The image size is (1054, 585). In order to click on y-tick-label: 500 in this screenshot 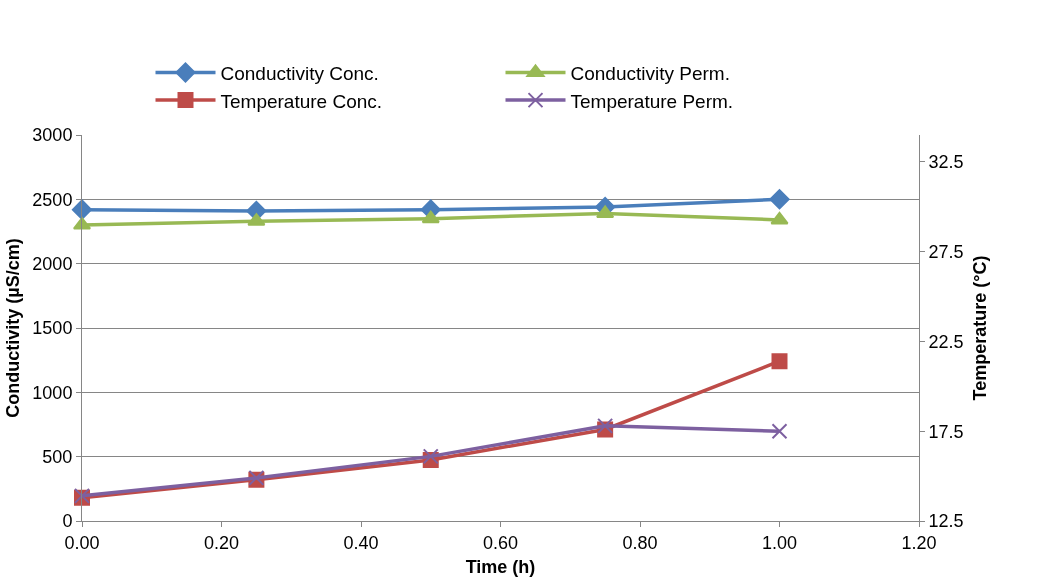, I will do `click(57, 456)`.